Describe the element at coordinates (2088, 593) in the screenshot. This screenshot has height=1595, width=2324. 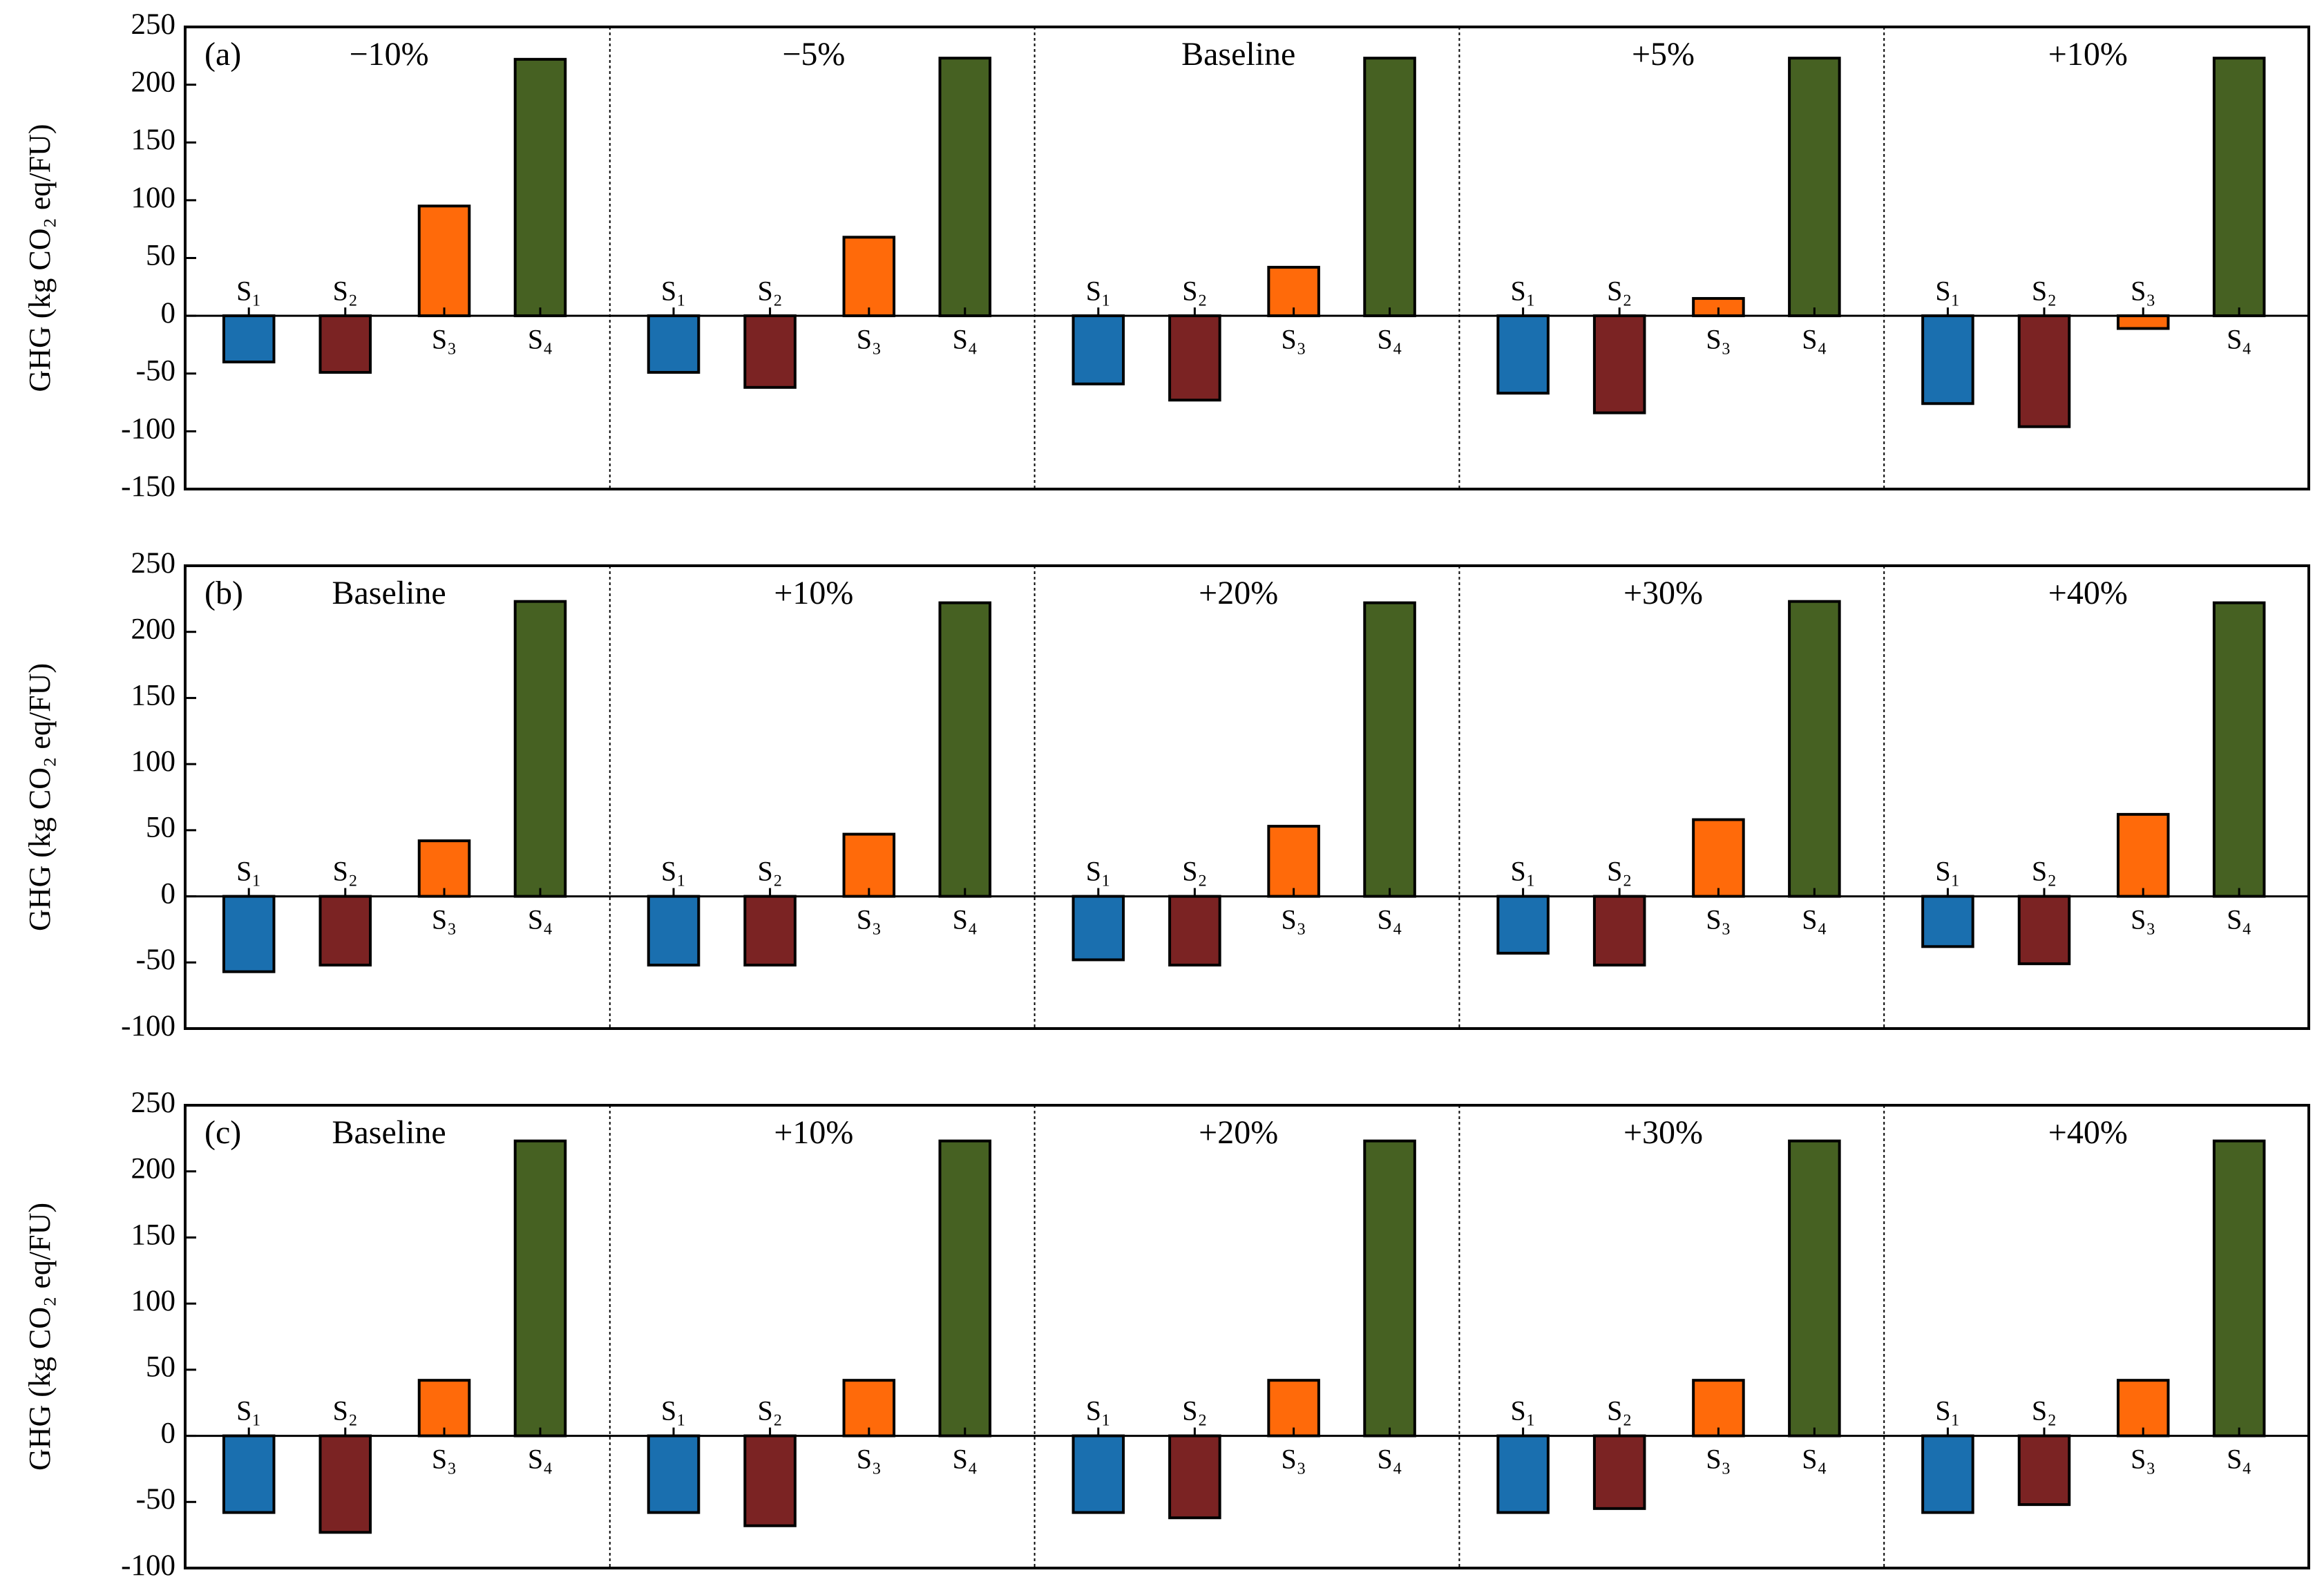
I see `group-label: +40%` at that location.